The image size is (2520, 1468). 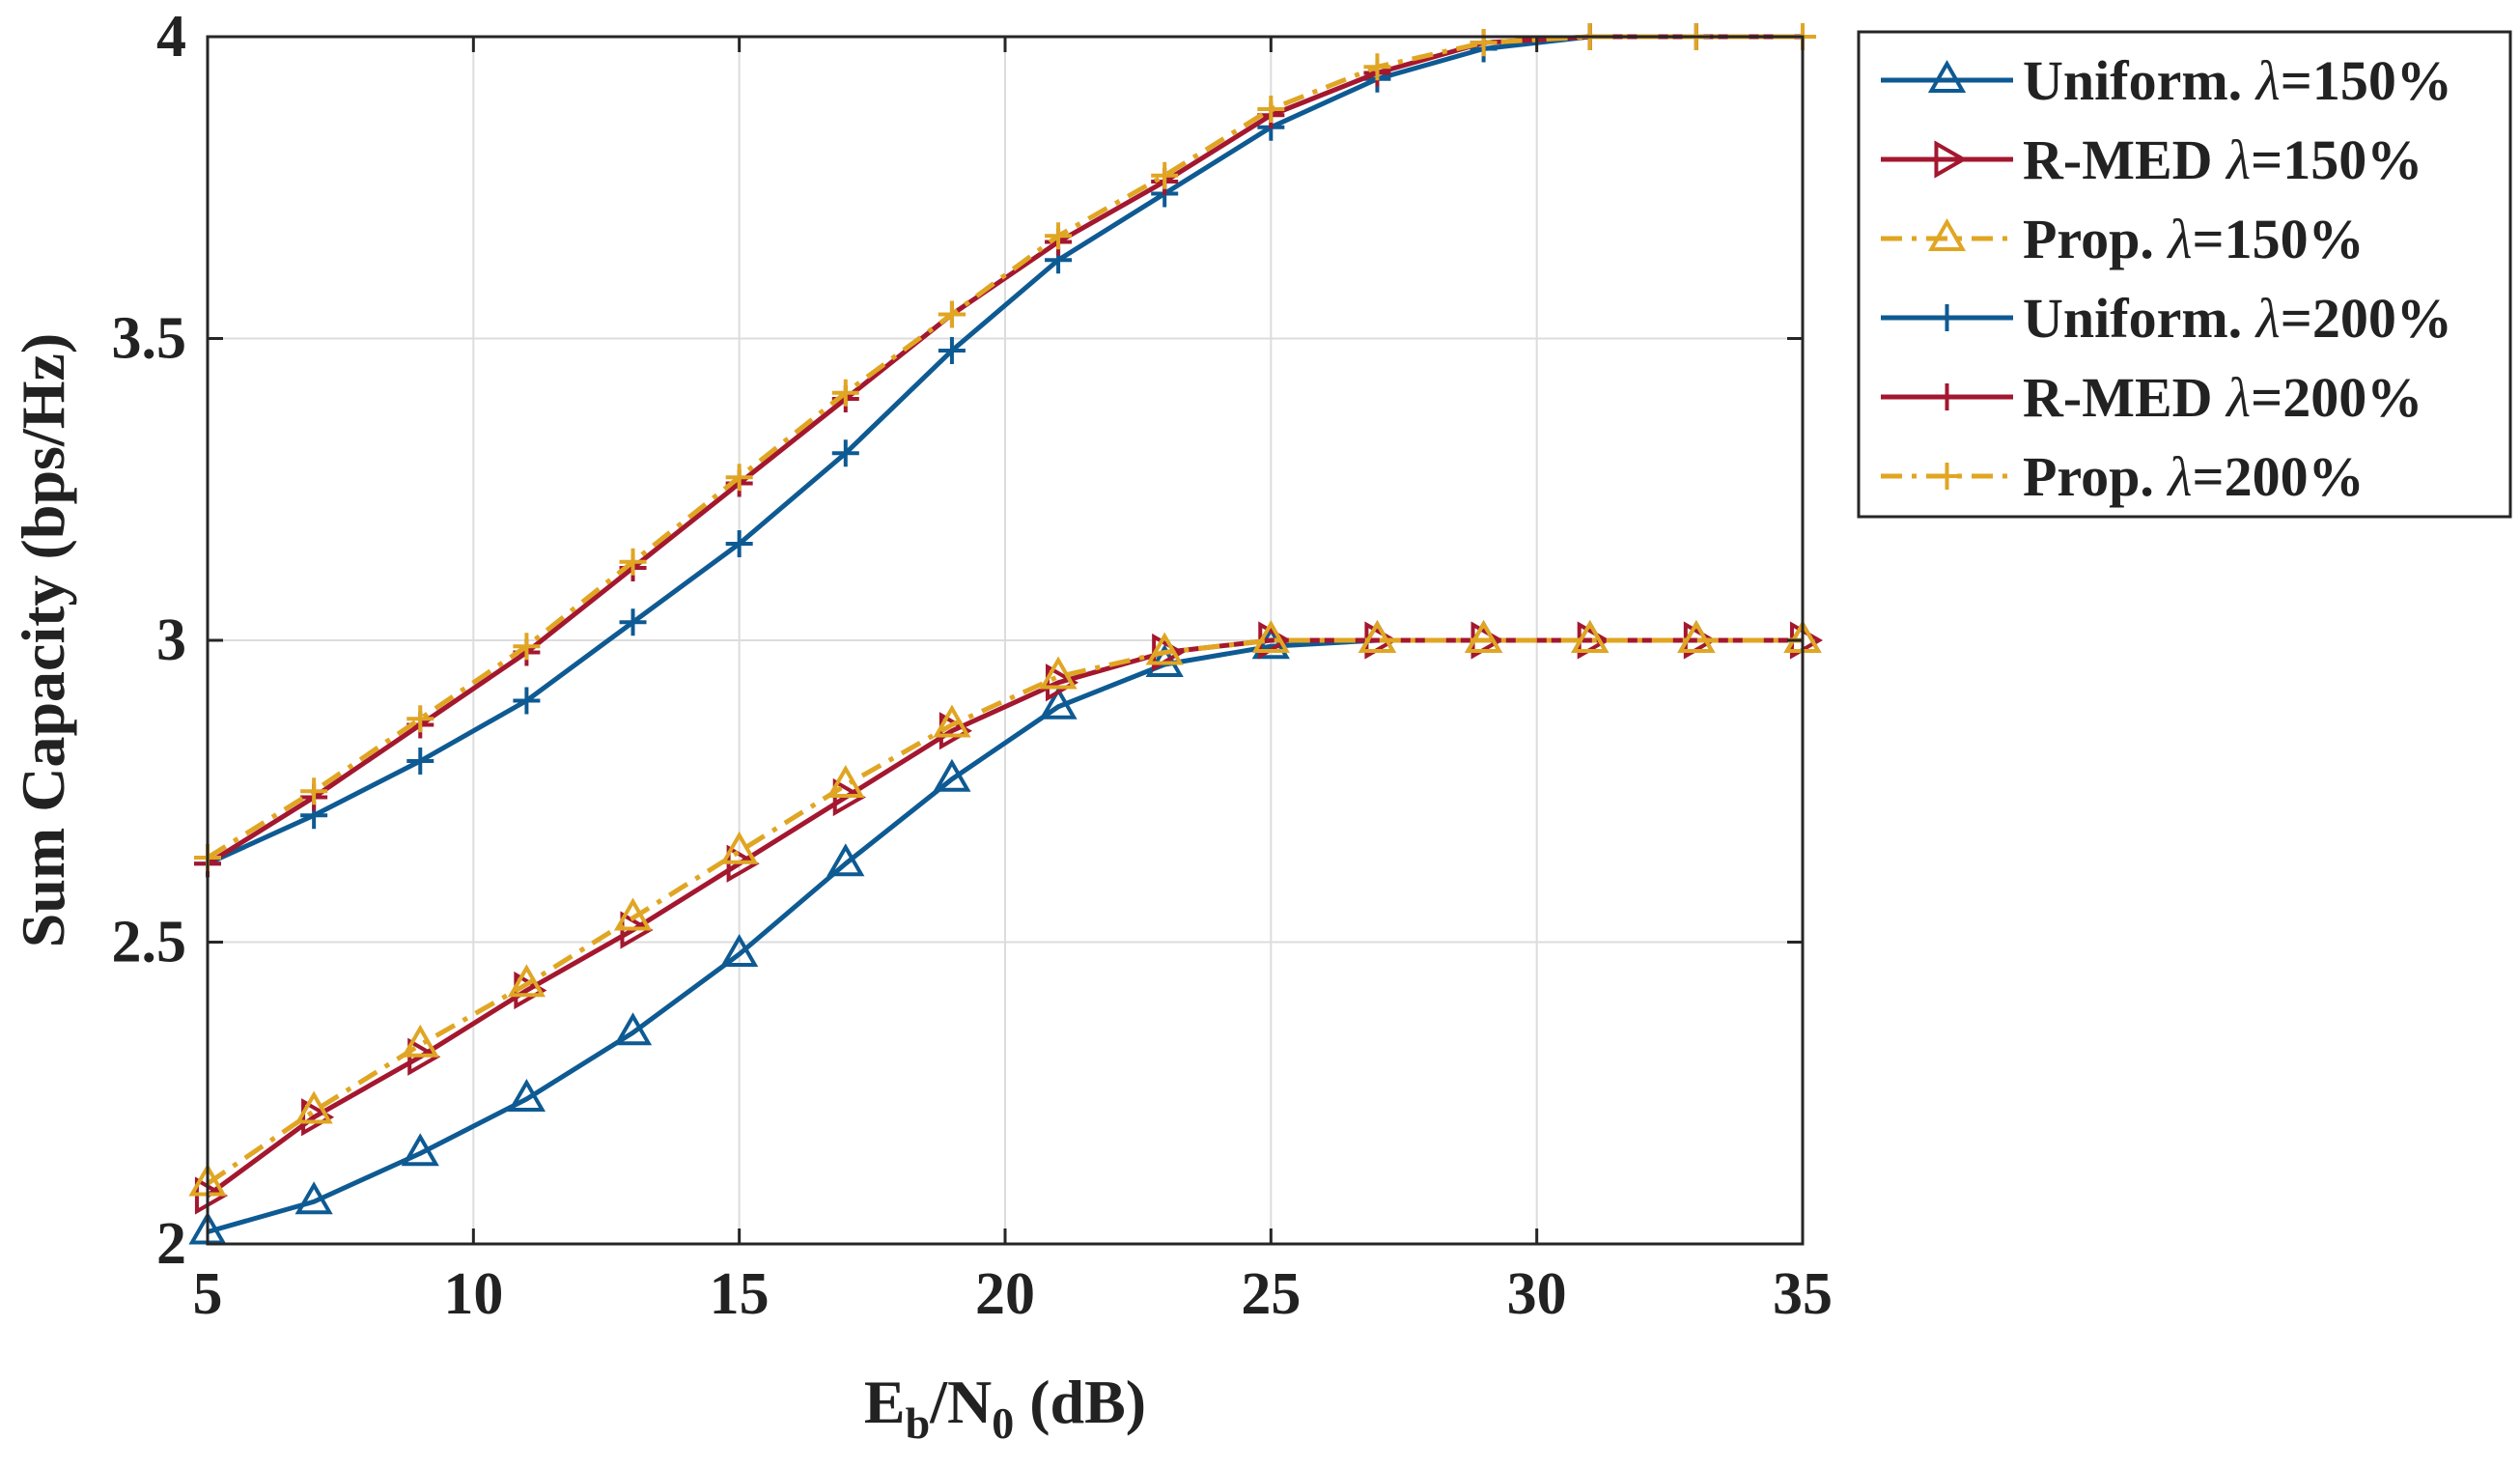 I want to click on x-axis-label-unit: (dB), so click(x=1080, y=1402).